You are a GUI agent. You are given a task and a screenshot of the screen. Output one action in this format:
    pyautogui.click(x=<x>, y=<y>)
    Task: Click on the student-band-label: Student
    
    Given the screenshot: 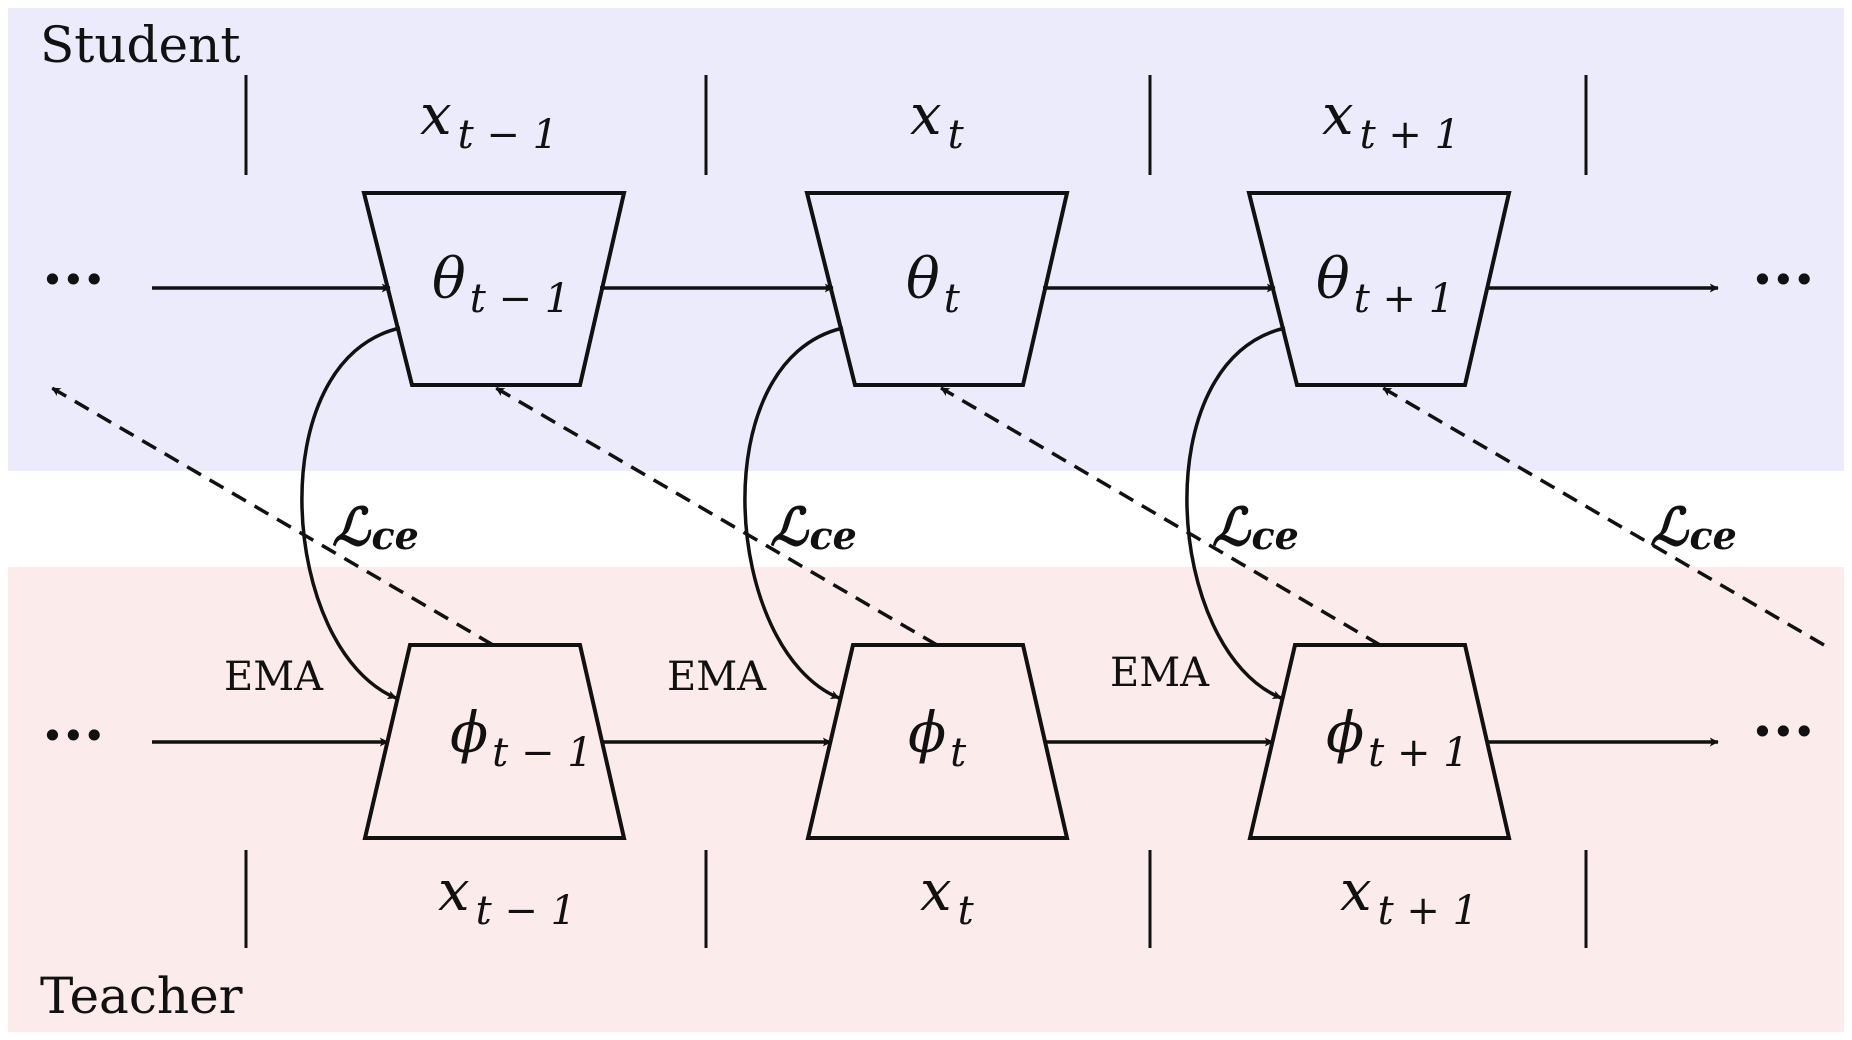 What is the action you would take?
    pyautogui.click(x=140, y=45)
    